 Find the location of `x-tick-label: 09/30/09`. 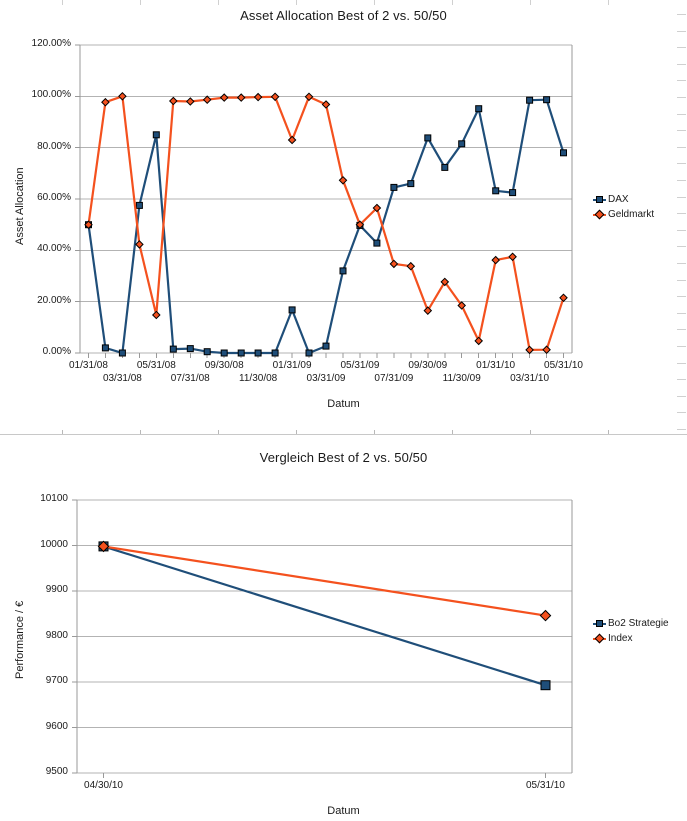

x-tick-label: 09/30/09 is located at coordinates (428, 365).